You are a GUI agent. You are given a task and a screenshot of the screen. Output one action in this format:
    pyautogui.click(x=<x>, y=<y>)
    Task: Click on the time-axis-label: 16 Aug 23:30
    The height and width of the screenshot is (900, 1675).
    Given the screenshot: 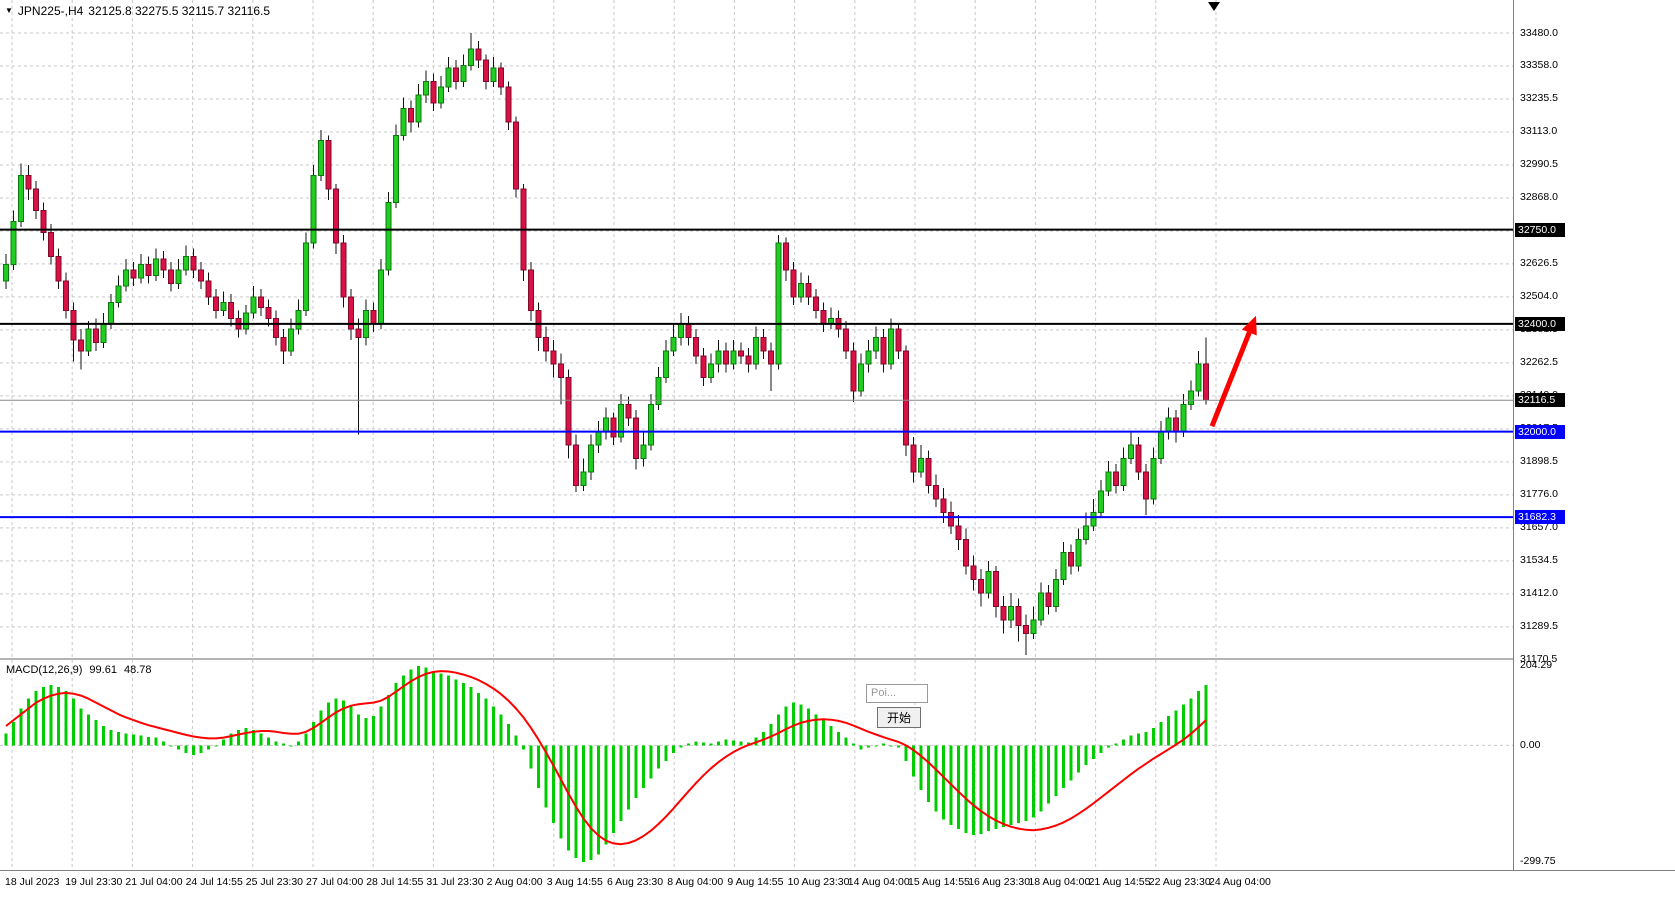 What is the action you would take?
    pyautogui.click(x=999, y=882)
    